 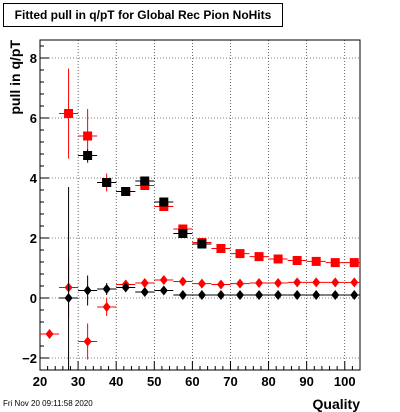 I want to click on x-tick-label: 100, so click(x=345, y=381).